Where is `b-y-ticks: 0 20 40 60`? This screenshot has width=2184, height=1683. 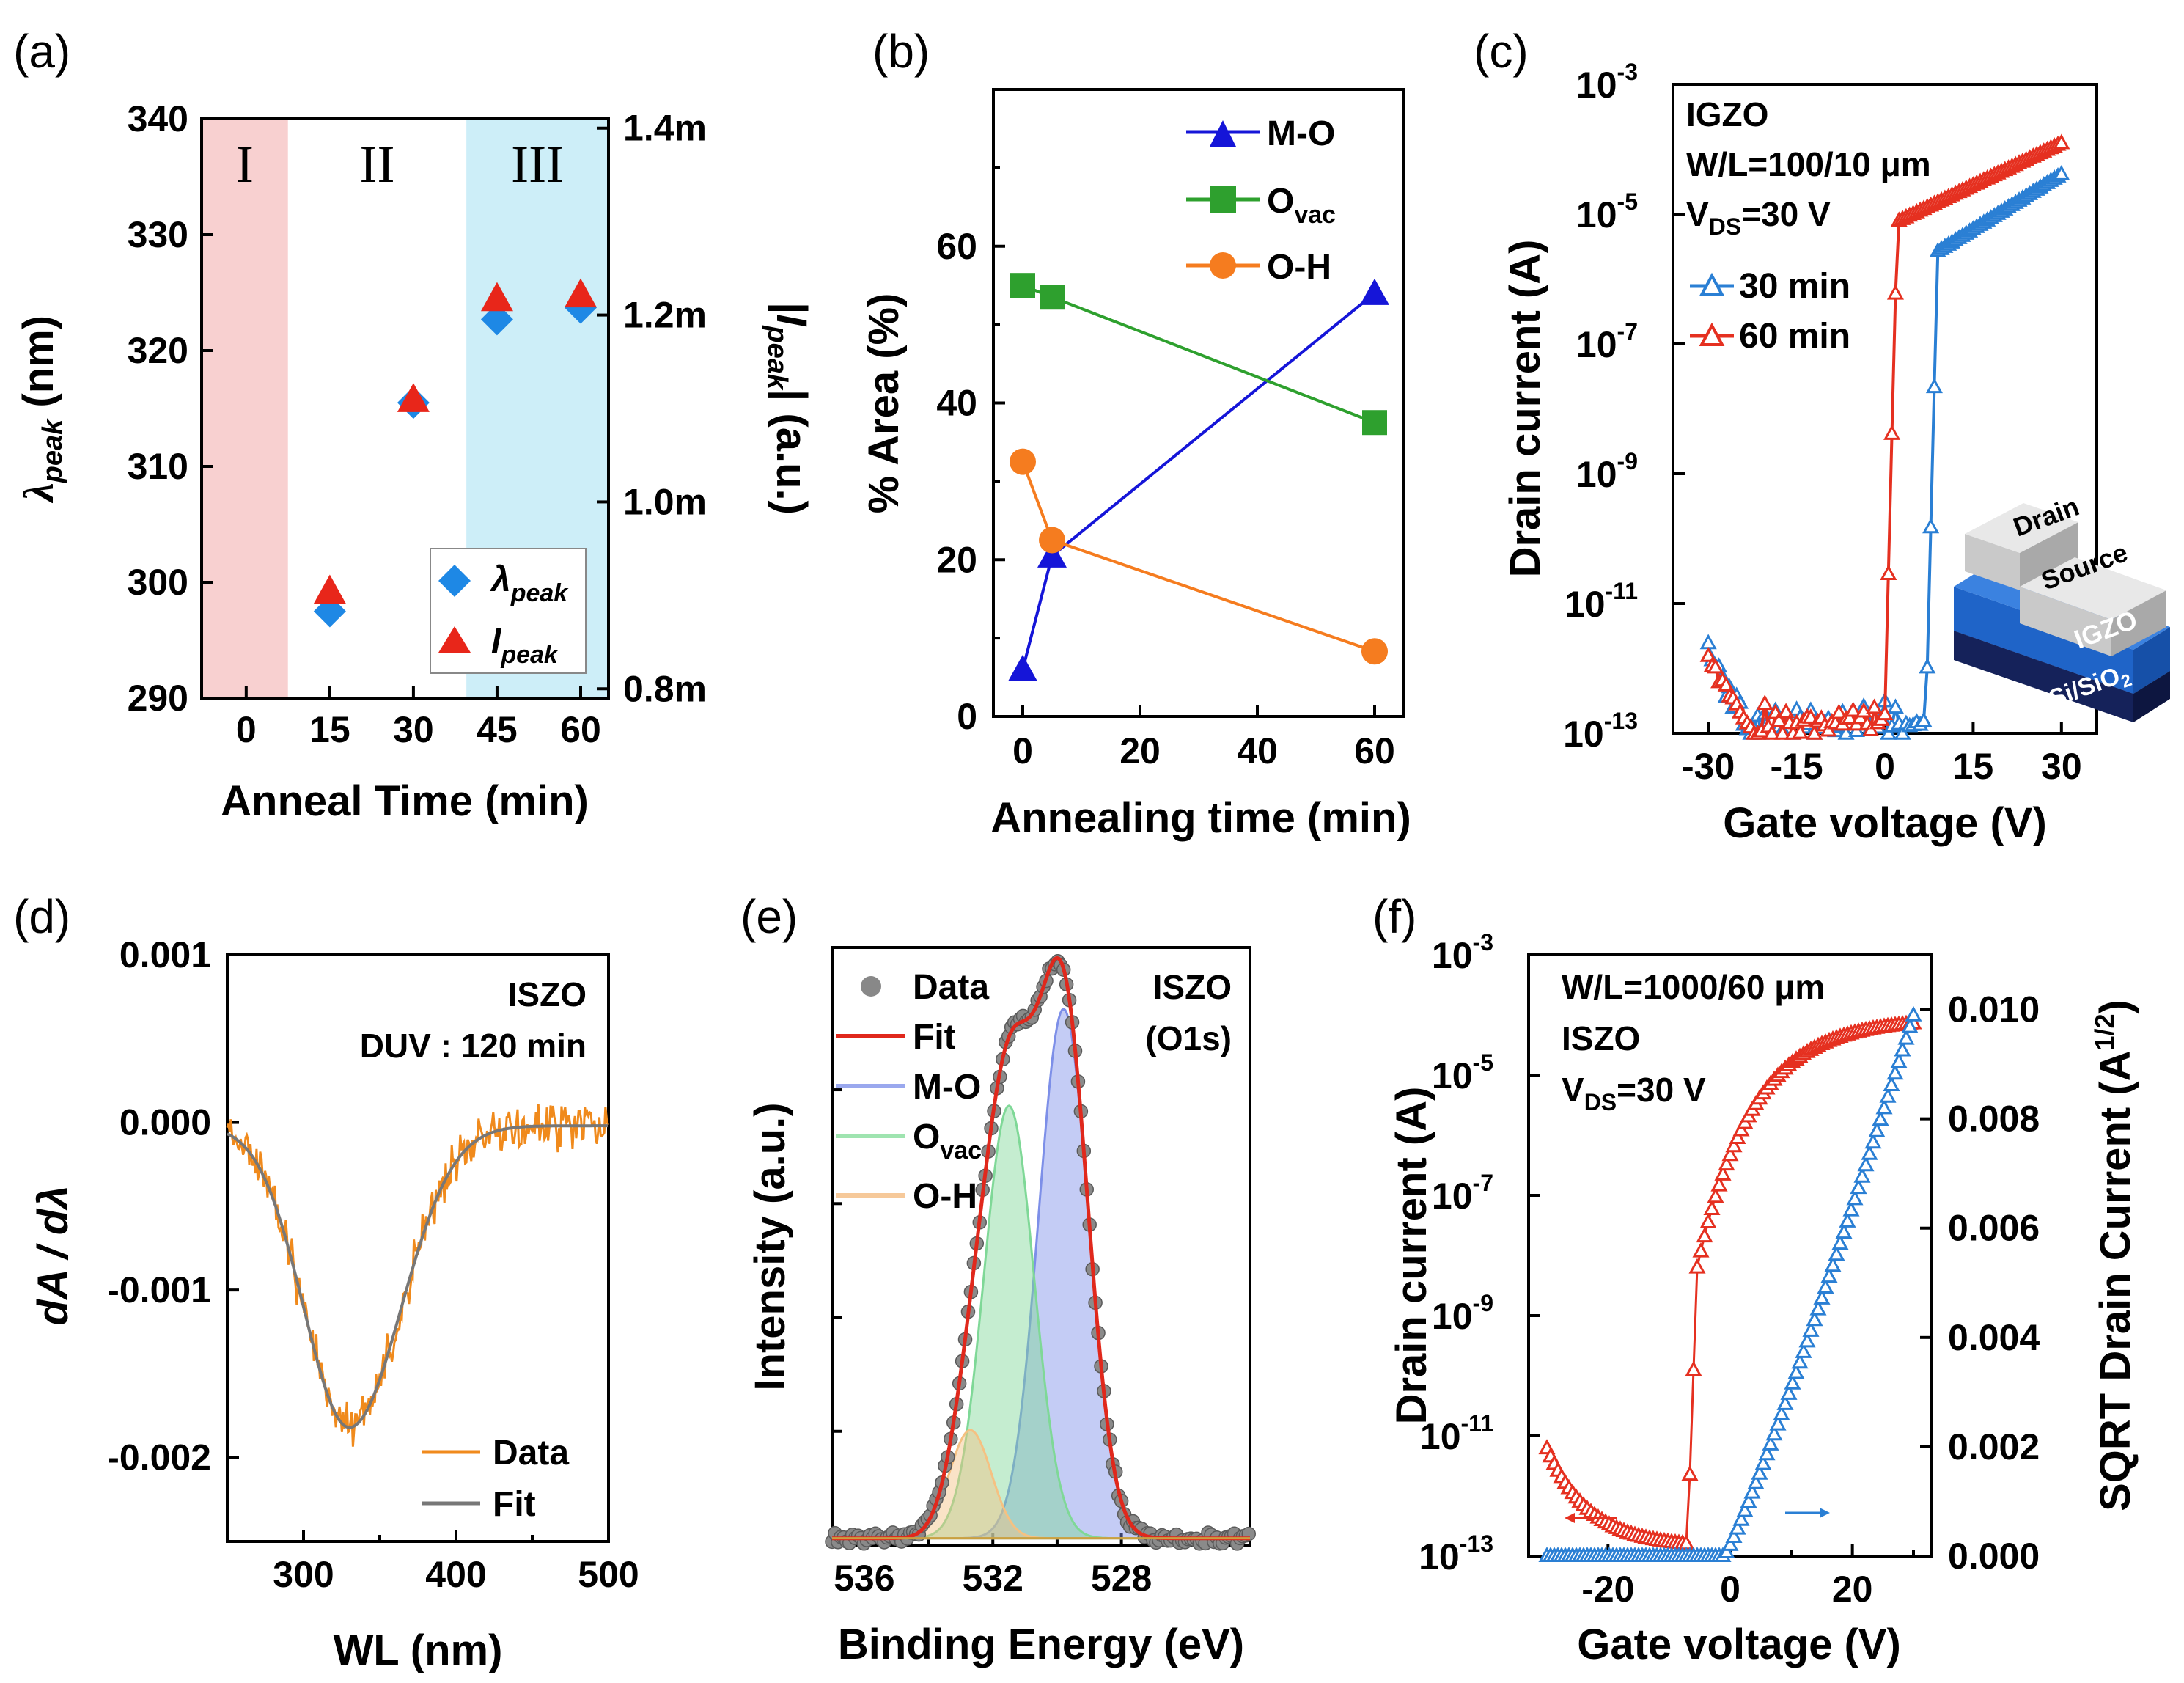
b-y-ticks: 0 20 40 60 is located at coordinates (956, 481).